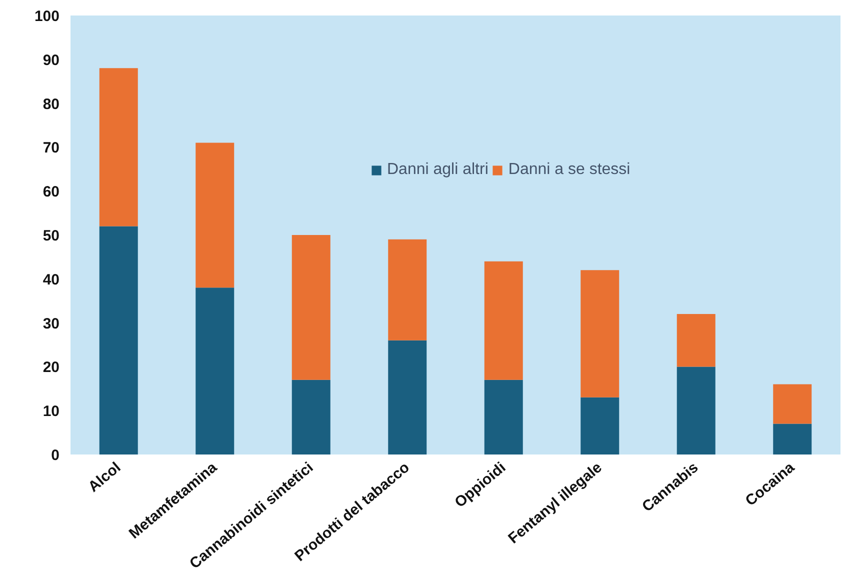 This screenshot has width=845, height=581. I want to click on y-tick-label: 100, so click(47, 16).